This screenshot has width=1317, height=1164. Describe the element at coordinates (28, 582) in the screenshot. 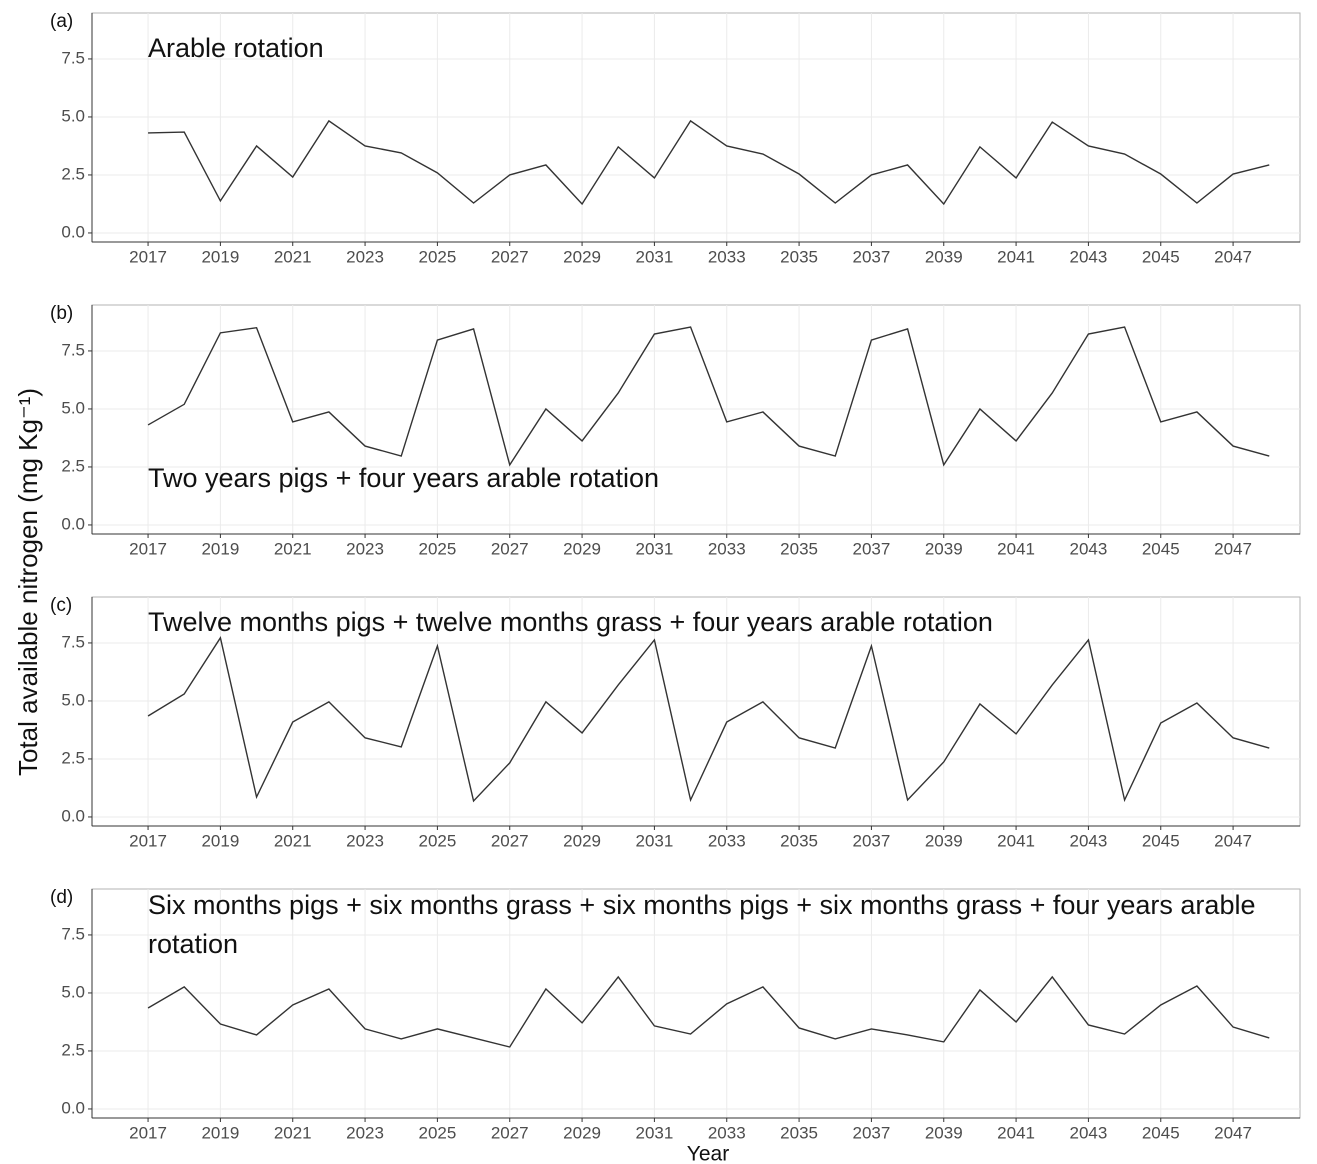

I see `y-axis-label: Total available nitrogen (mg Kg⁻¹)` at that location.